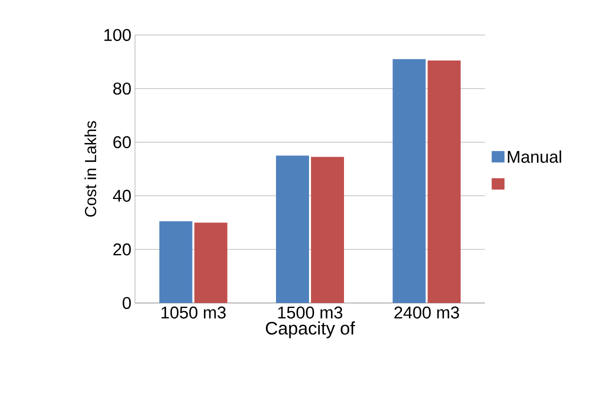 This screenshot has height=417, width=591. Describe the element at coordinates (121, 196) in the screenshot. I see `y-tick-label: 40` at that location.